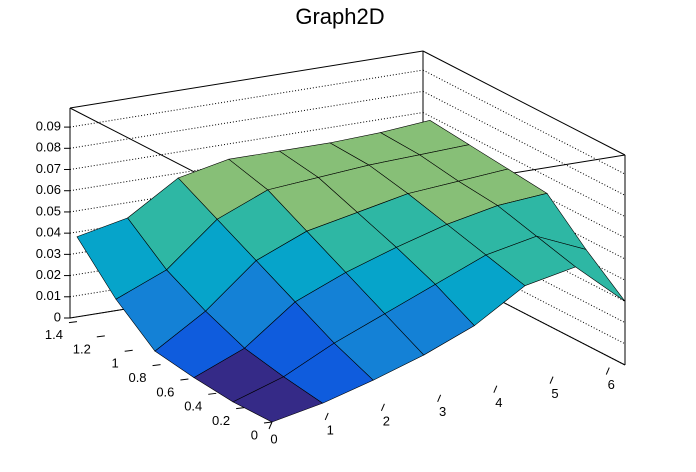 Image resolution: width=696 pixels, height=472 pixels. I want to click on z-tick-label: 0.08, so click(48, 147).